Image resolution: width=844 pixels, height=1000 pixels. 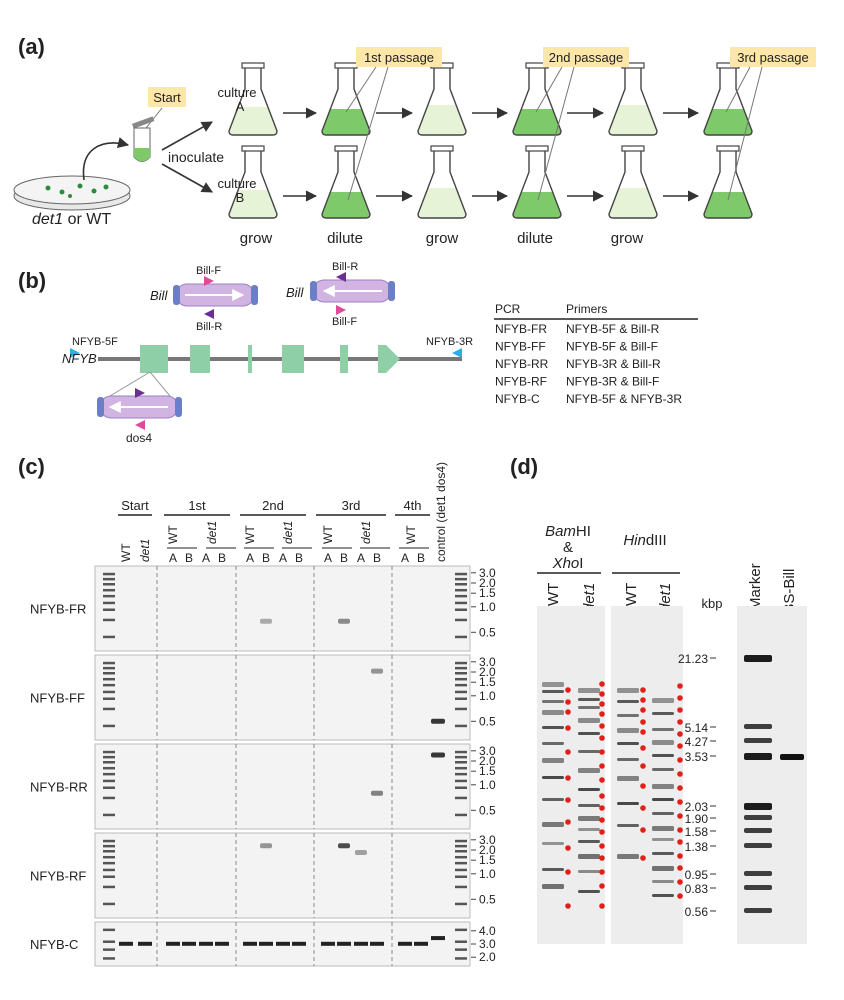 I want to click on panel-b-label: (b), so click(x=32, y=280).